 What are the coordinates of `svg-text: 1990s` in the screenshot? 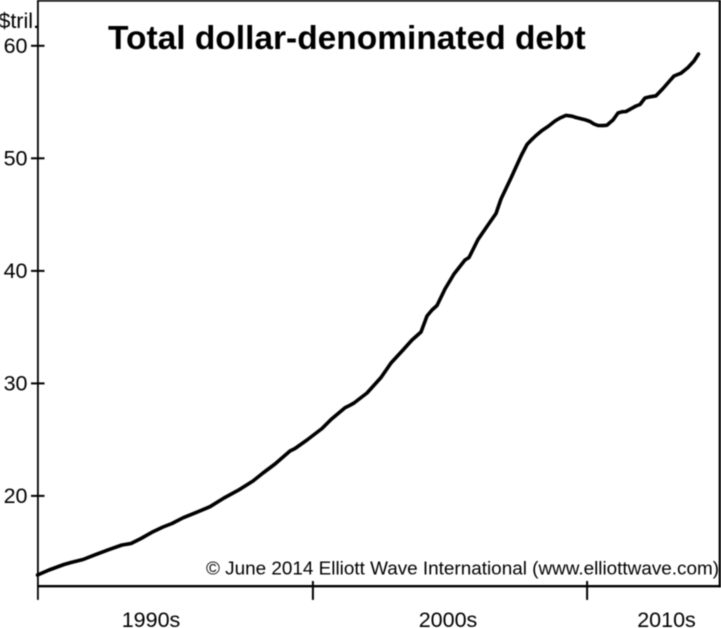 It's located at (151, 618).